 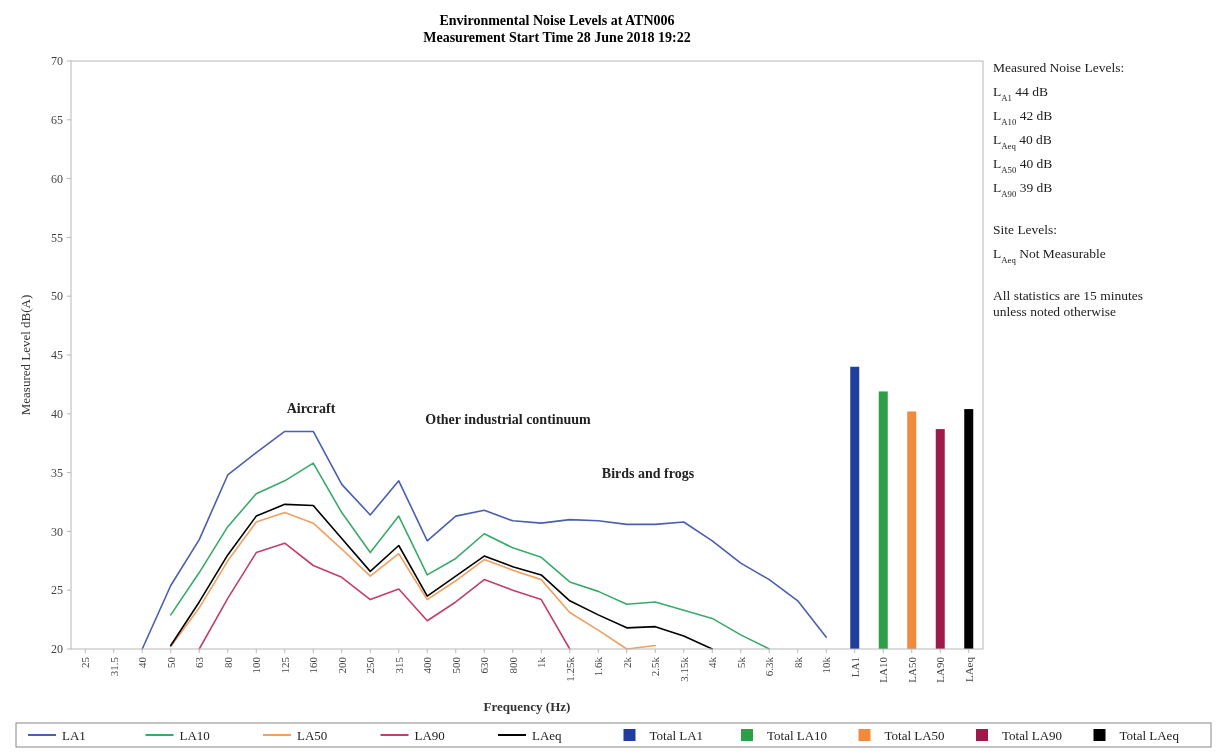 I want to click on y-tick-label: 70, so click(x=57, y=61).